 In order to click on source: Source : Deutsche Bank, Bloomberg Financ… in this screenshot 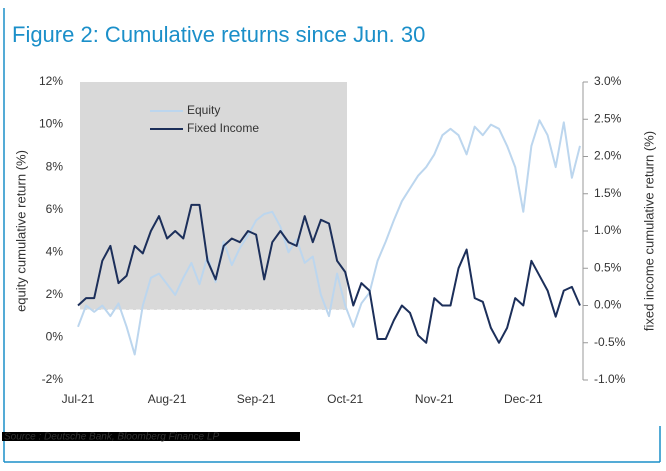, I will do `click(111, 437)`.